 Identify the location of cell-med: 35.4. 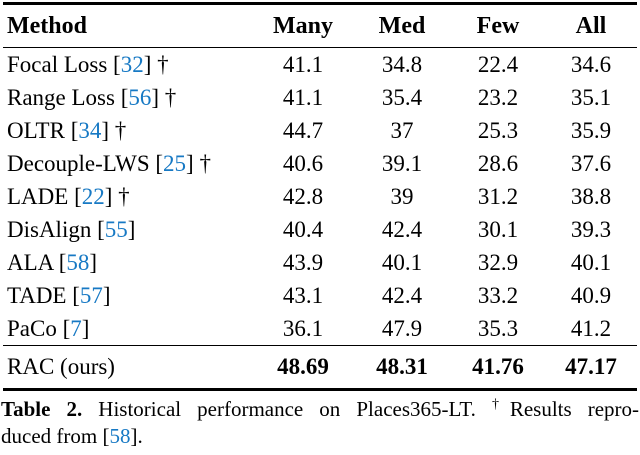
(402, 97).